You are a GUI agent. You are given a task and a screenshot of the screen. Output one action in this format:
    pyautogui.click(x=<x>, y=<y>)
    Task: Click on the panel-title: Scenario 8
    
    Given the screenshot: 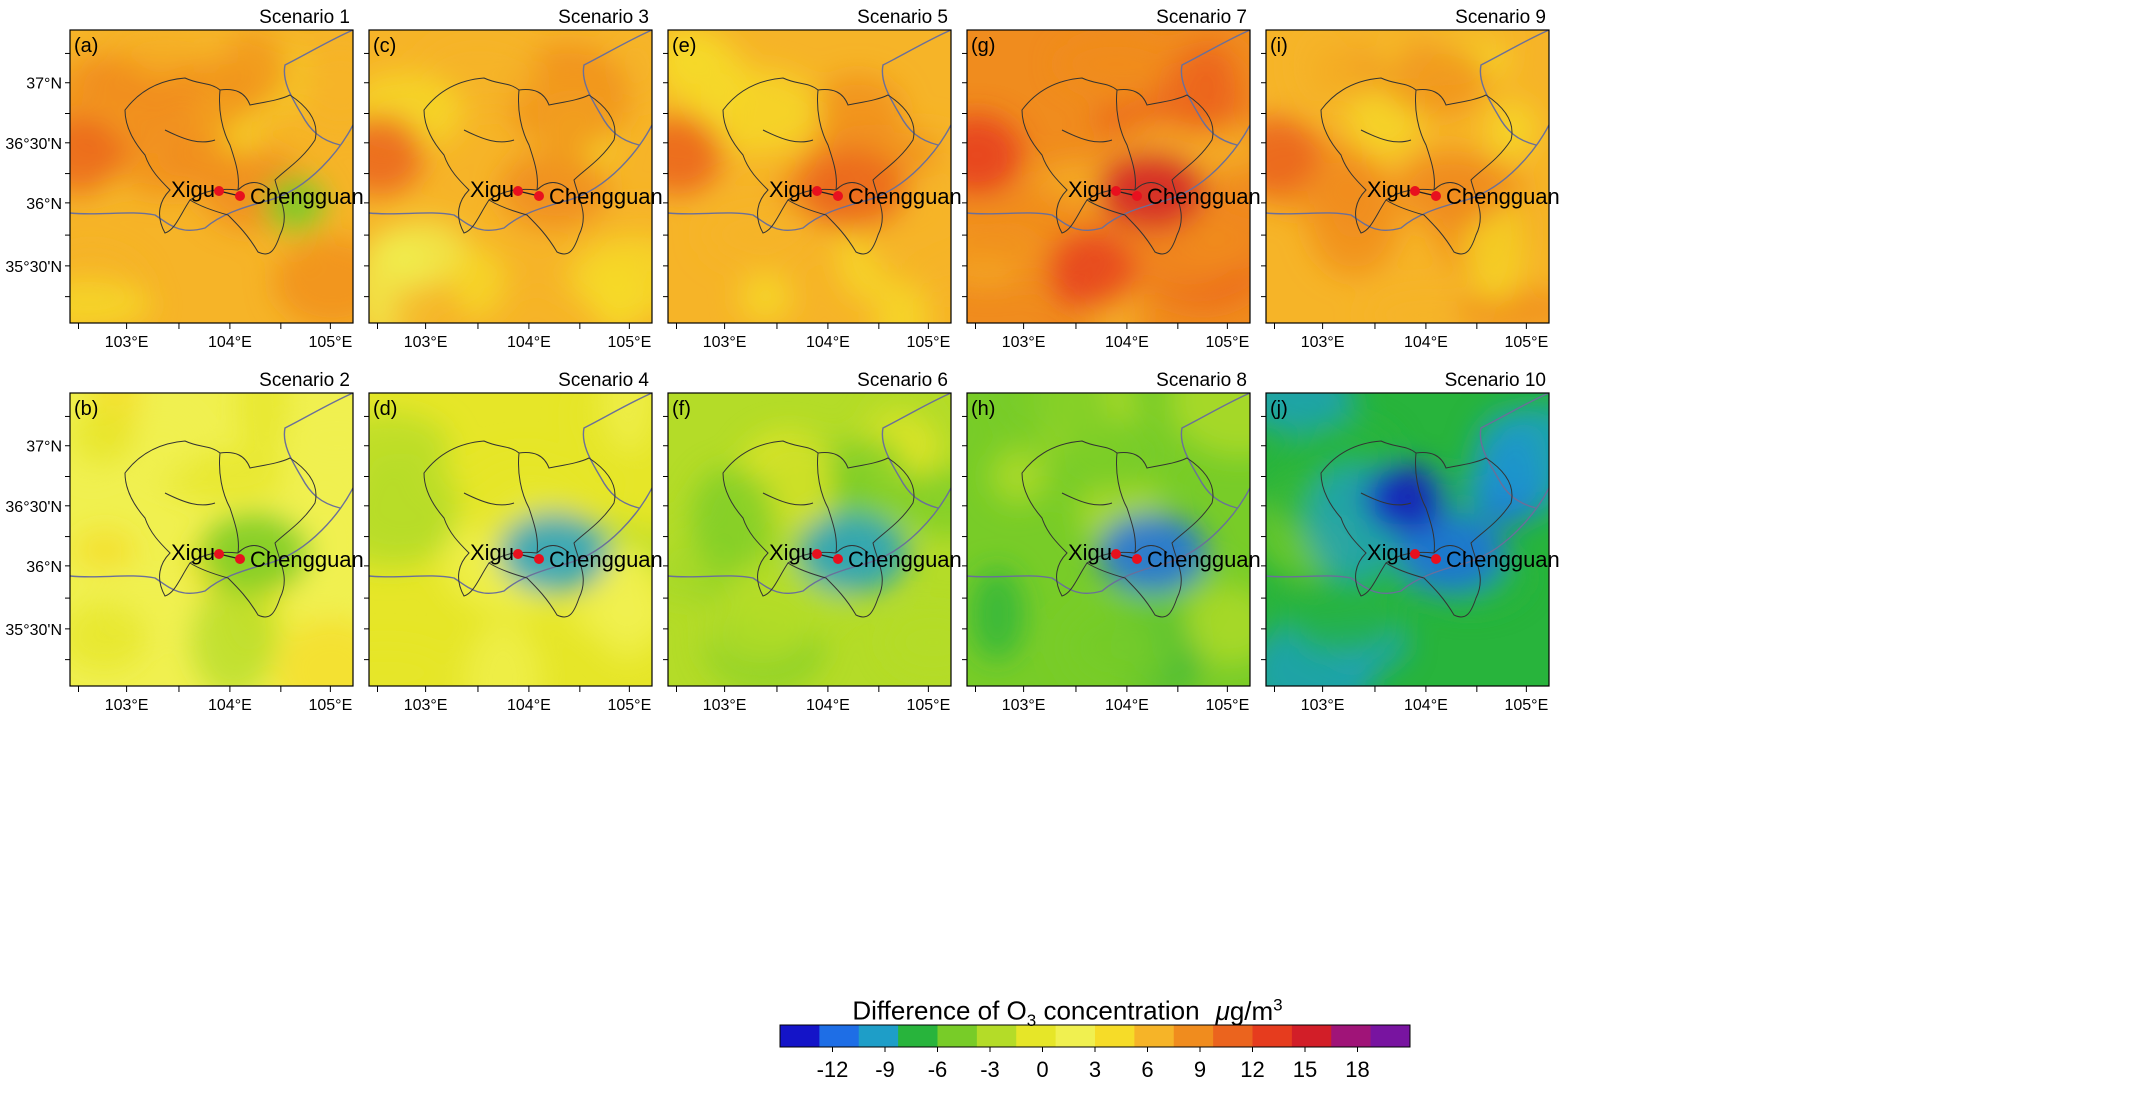 What is the action you would take?
    pyautogui.click(x=1201, y=380)
    